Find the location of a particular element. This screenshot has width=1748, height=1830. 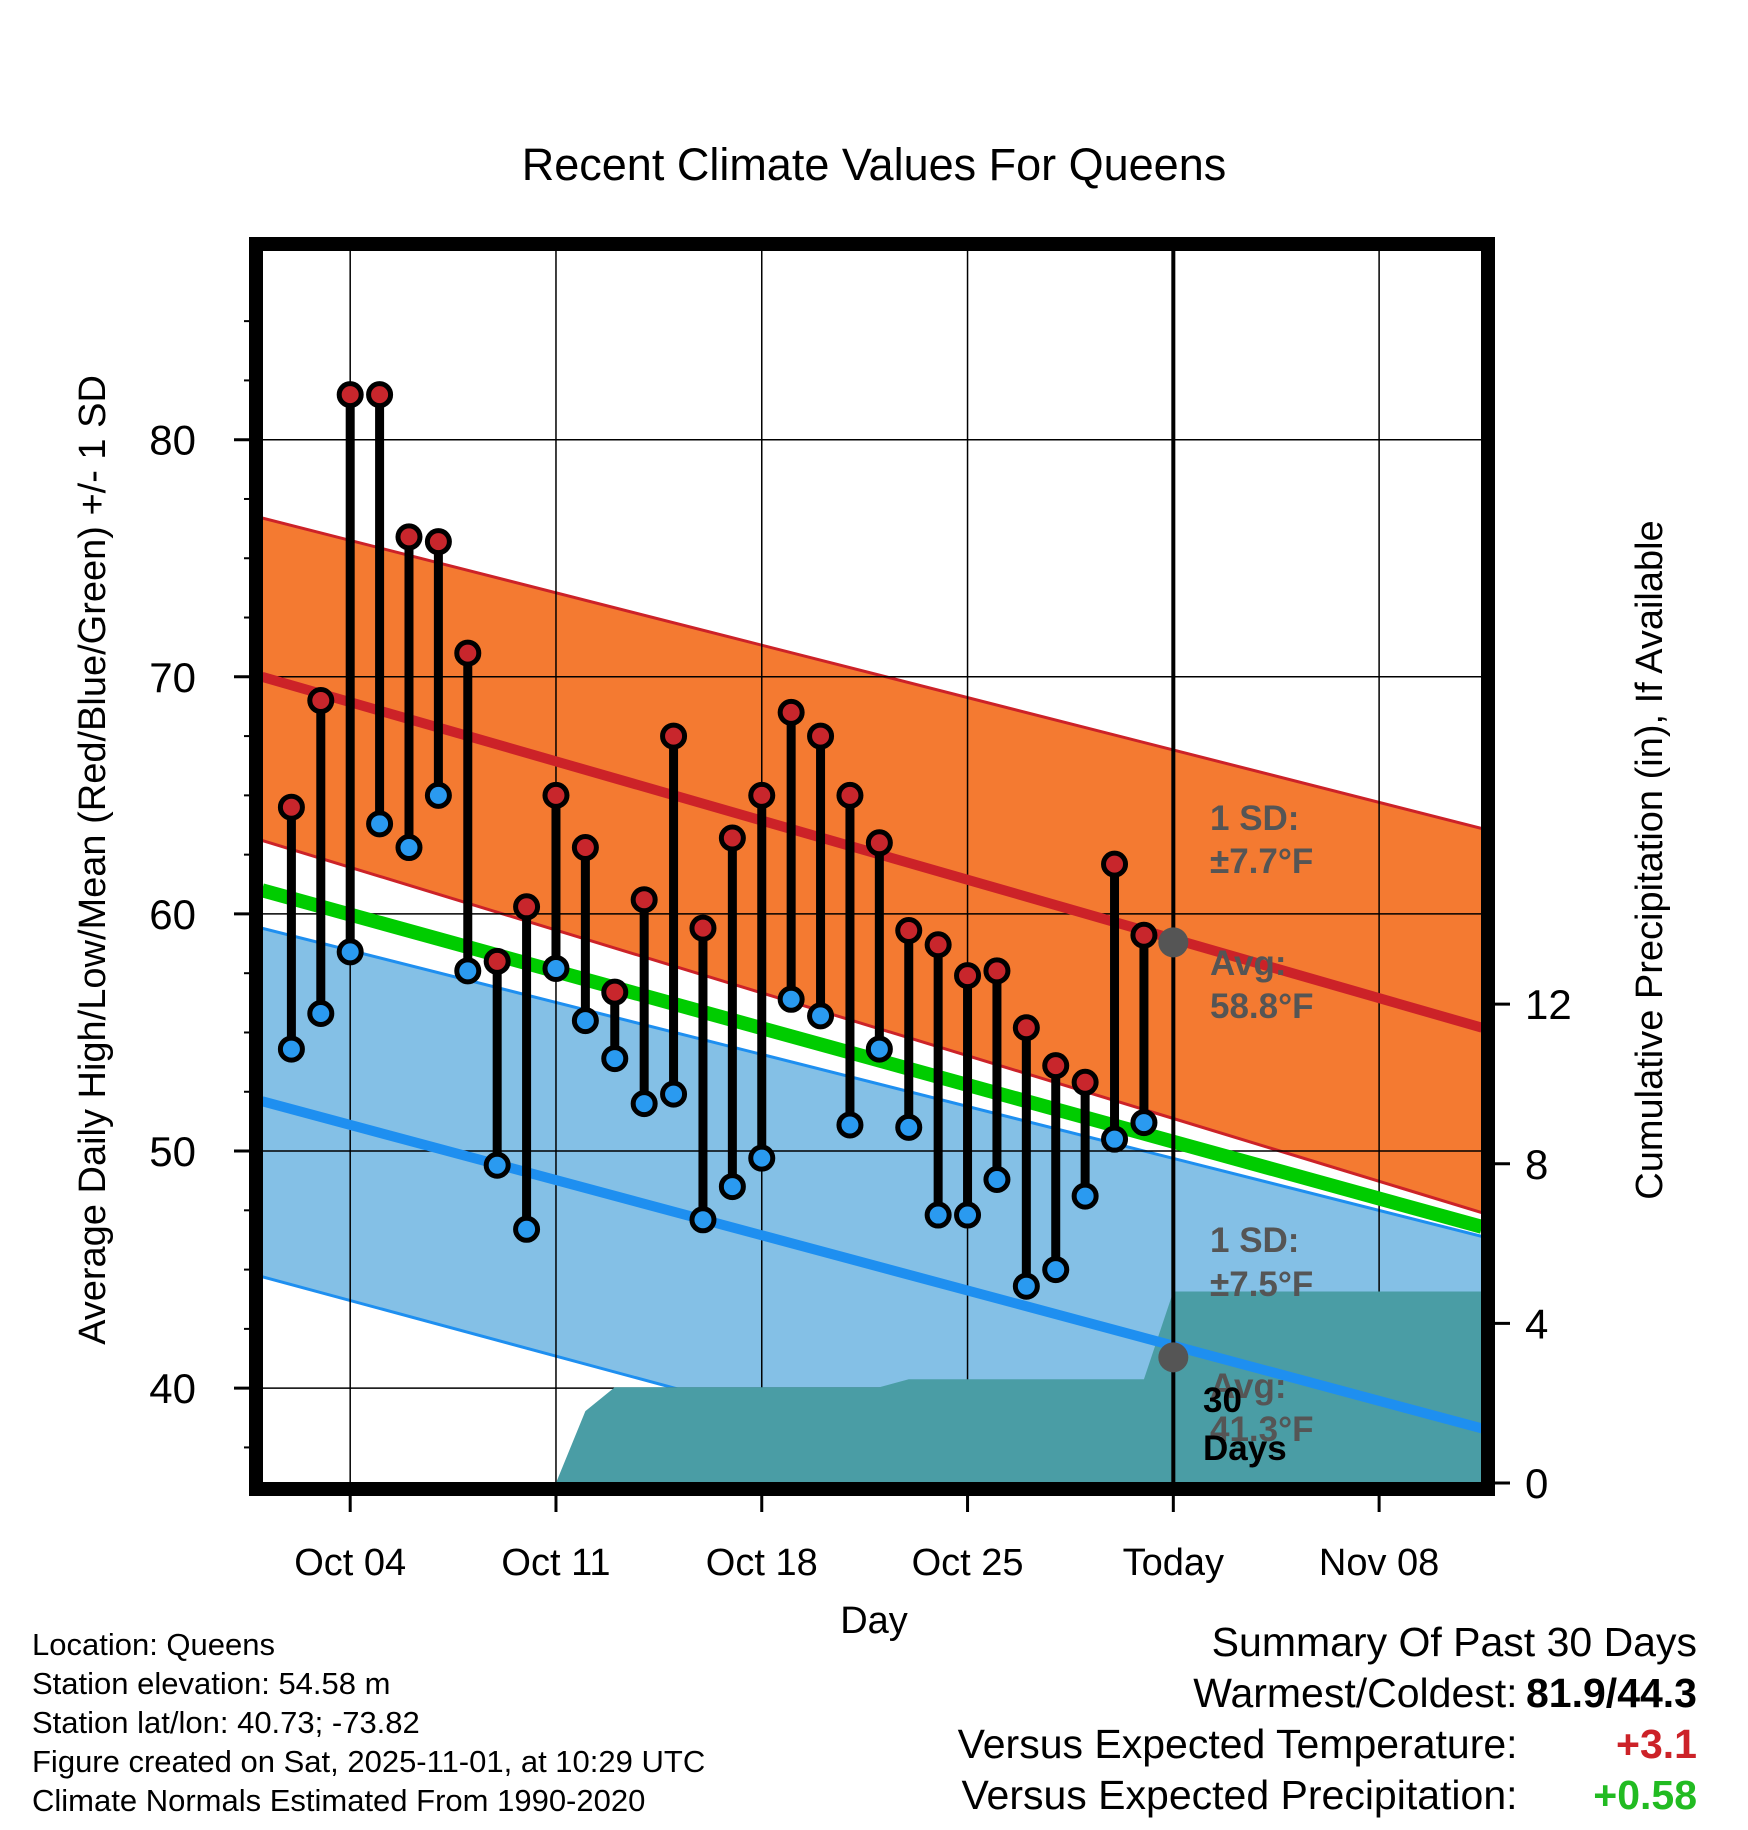

x-tick-label: Oct 18 is located at coordinates (762, 1563).